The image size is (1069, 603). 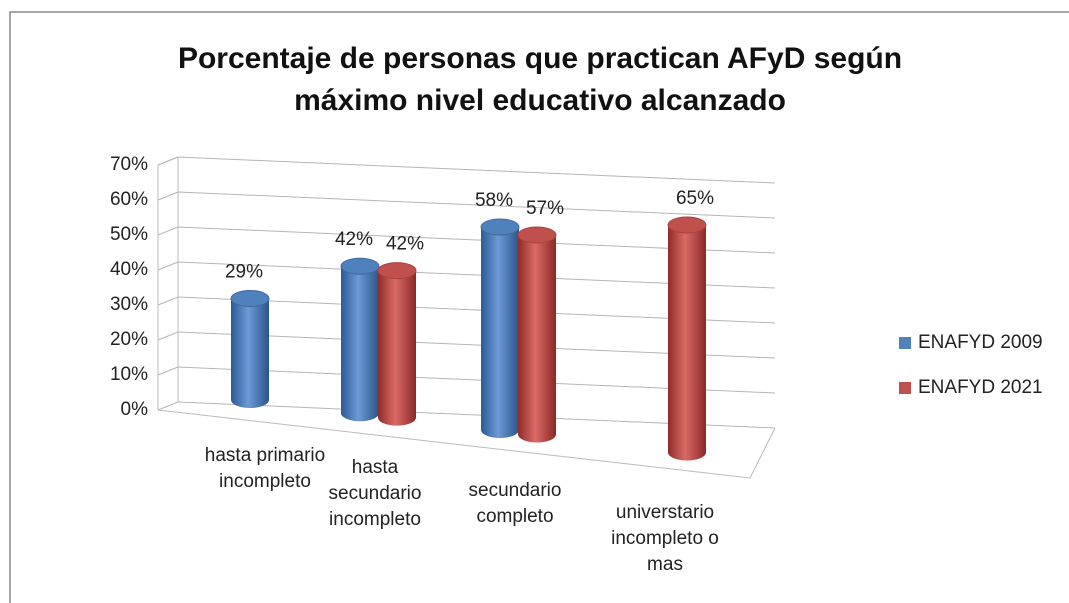 I want to click on data-label: 29%, so click(x=244, y=272).